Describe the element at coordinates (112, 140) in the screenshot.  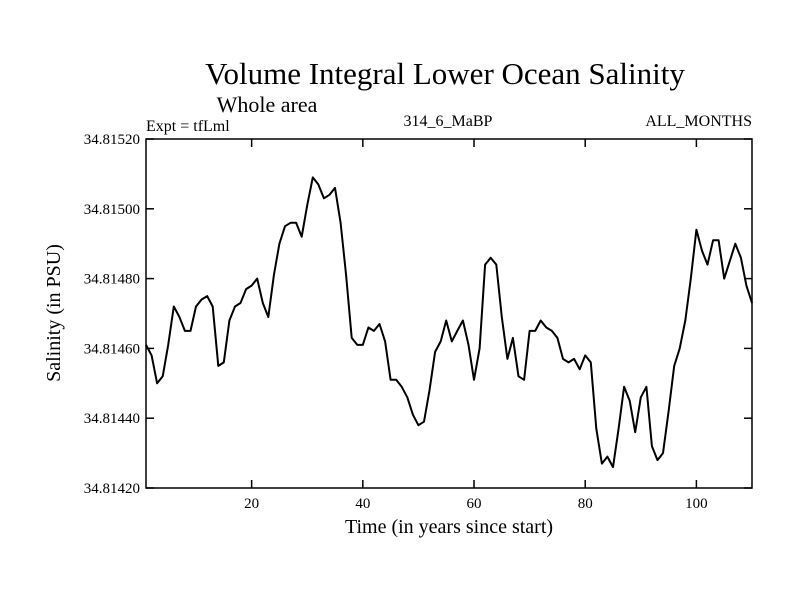
I see `y-tick-label: 34.81520` at that location.